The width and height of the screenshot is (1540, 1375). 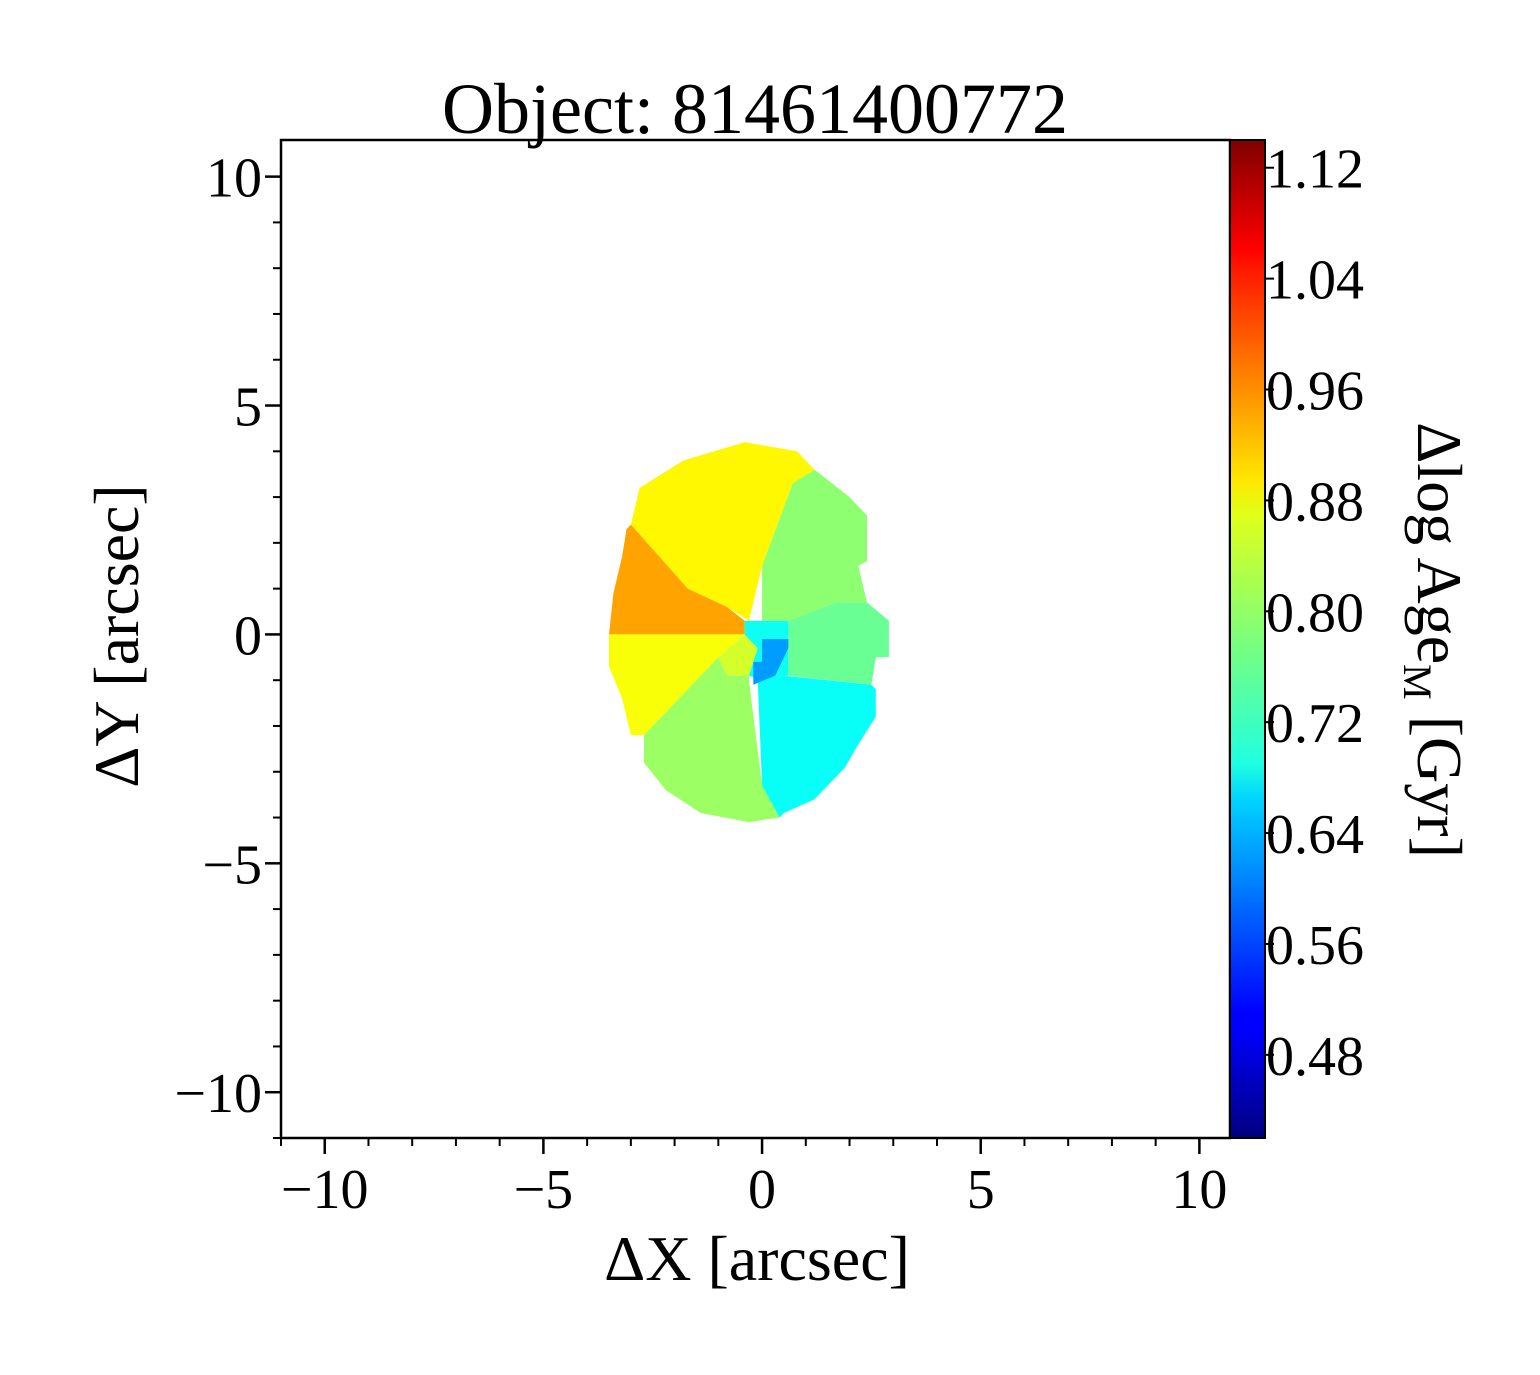 What do you see at coordinates (749, 632) in the screenshot?
I see `age-map` at bounding box center [749, 632].